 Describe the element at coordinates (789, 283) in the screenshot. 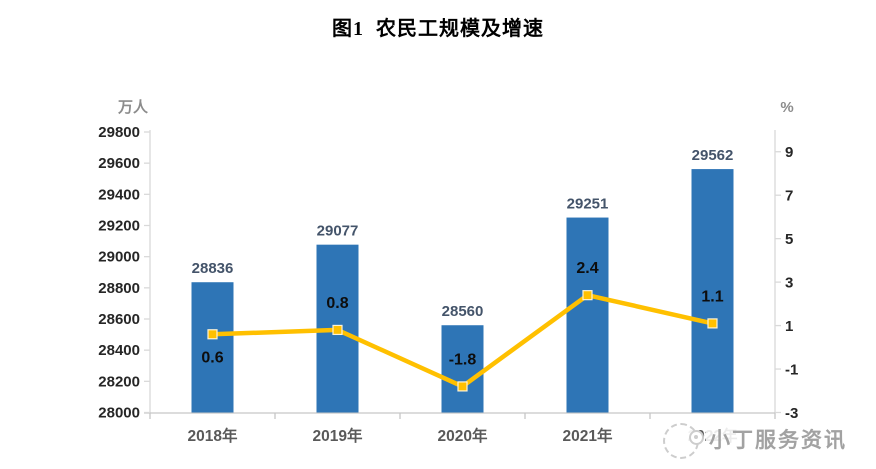

I see `right-axis-tick-label: 3` at that location.